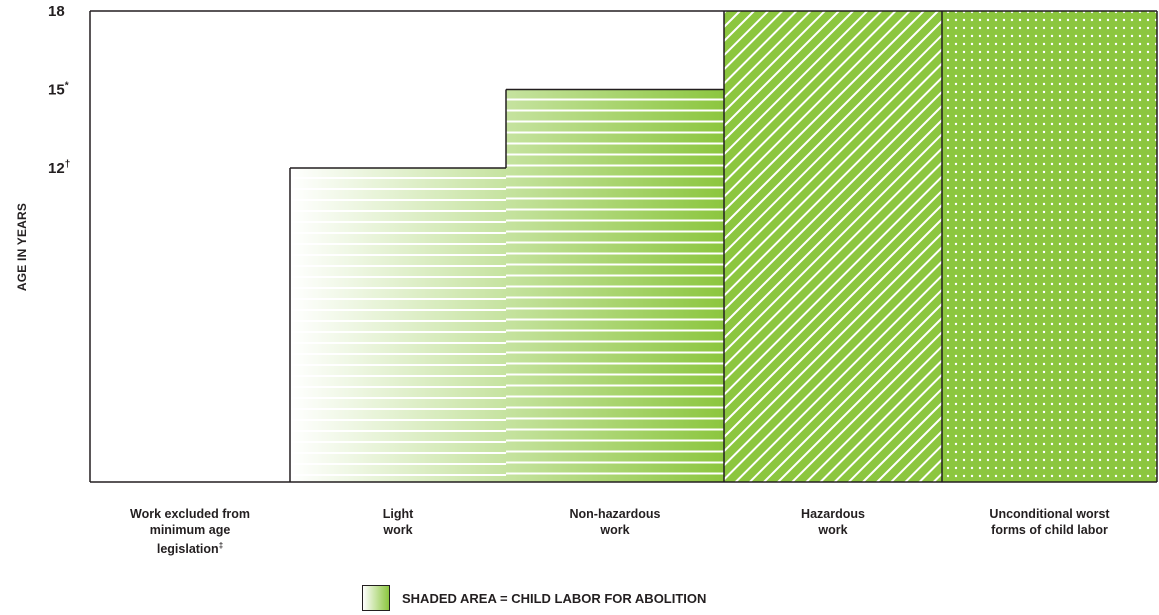 The height and width of the screenshot is (615, 1159). I want to click on y-tick-label-12: 12†, so click(59, 168).